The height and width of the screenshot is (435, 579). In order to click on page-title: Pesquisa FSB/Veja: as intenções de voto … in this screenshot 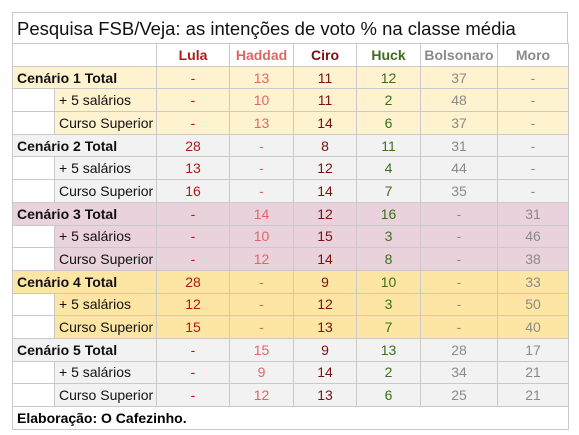, I will do `click(290, 27)`.